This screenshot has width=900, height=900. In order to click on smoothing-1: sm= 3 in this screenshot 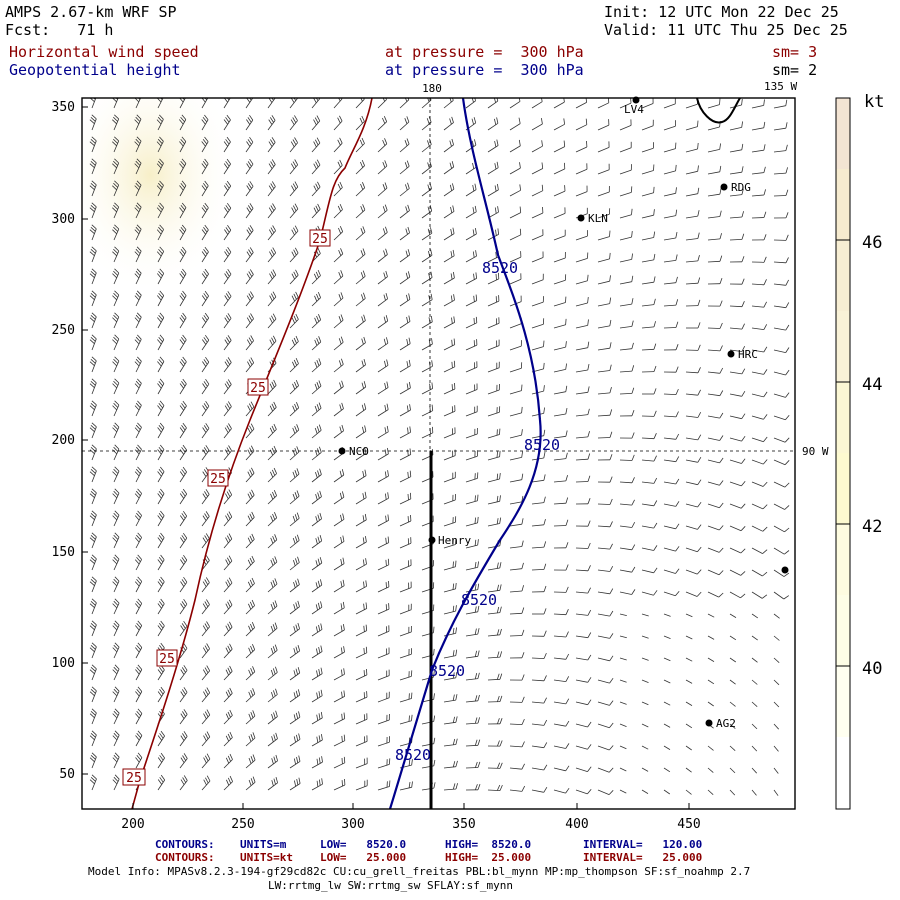, I will do `click(795, 52)`.